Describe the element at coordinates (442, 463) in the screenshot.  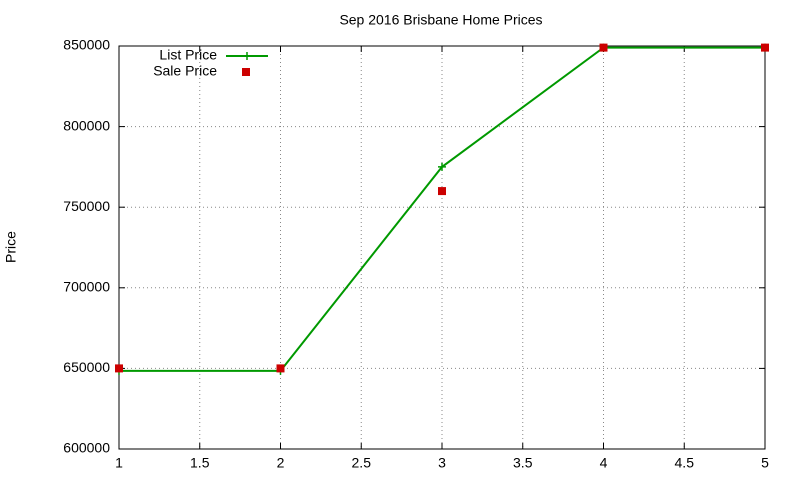
I see `x-tick-label: 3` at that location.